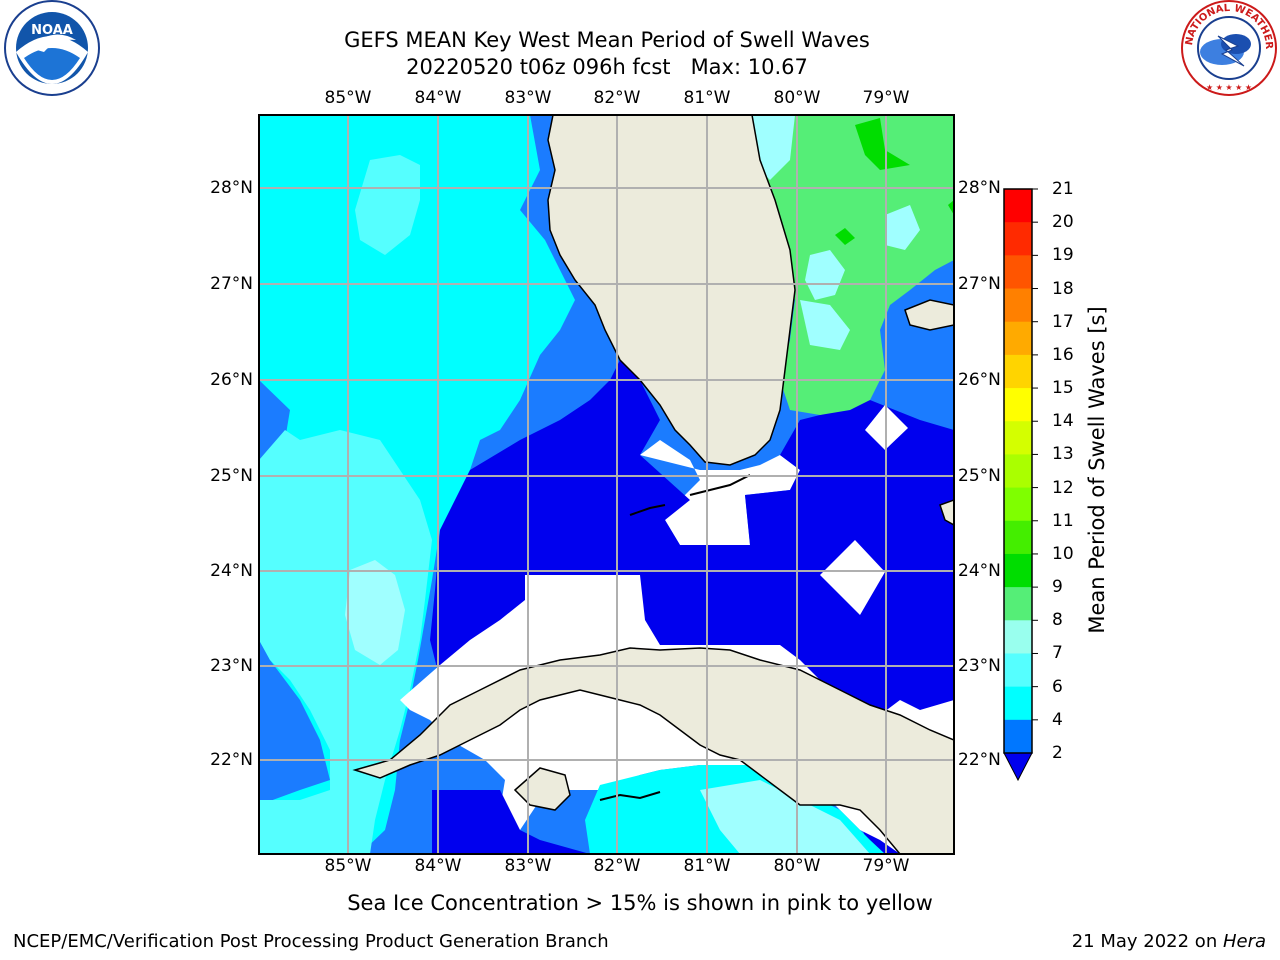 This screenshot has height=960, width=1280. What do you see at coordinates (528, 98) in the screenshot?
I see `lon-label-top: 83°W` at bounding box center [528, 98].